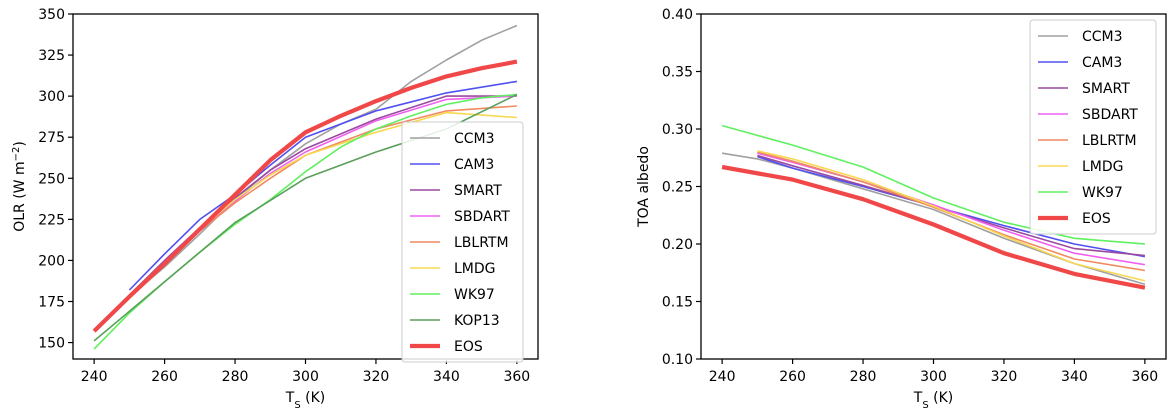 The width and height of the screenshot is (1171, 413). I want to click on series-line-eos, so click(933, 227).